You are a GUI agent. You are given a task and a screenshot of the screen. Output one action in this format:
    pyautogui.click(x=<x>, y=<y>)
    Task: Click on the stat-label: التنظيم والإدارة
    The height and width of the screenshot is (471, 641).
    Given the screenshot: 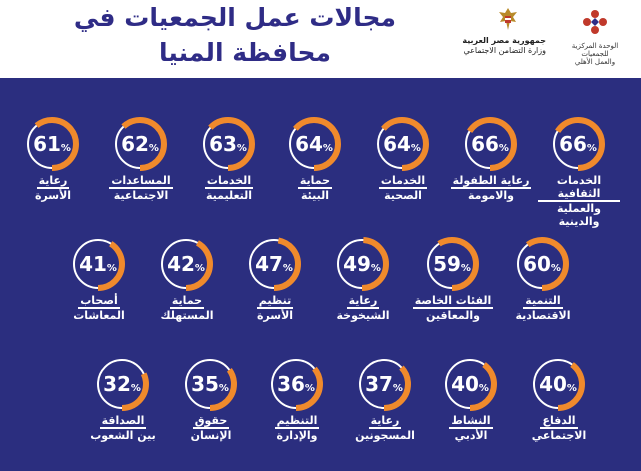 What is the action you would take?
    pyautogui.click(x=297, y=428)
    